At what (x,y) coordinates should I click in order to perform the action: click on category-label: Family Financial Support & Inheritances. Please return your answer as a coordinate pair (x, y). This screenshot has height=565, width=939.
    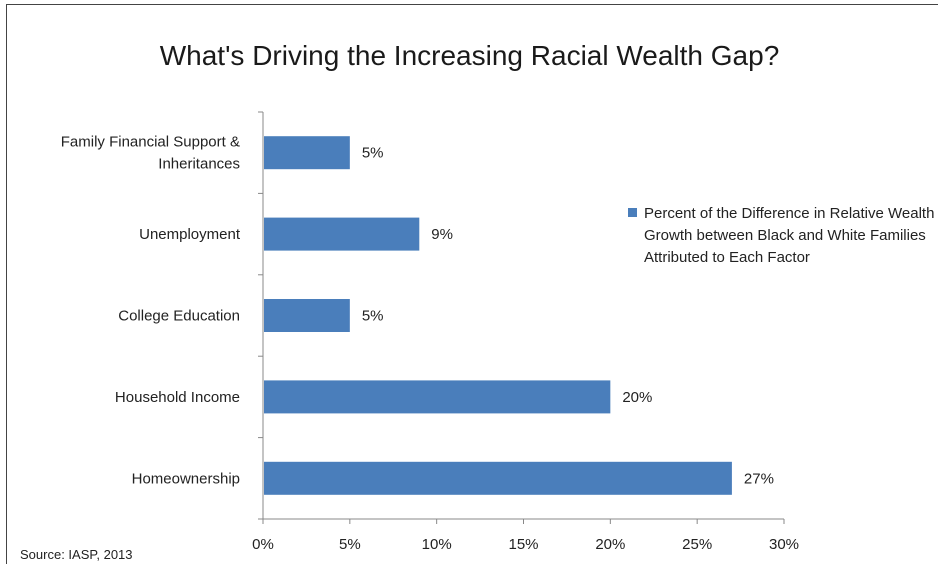
    Looking at the image, I should click on (150, 153).